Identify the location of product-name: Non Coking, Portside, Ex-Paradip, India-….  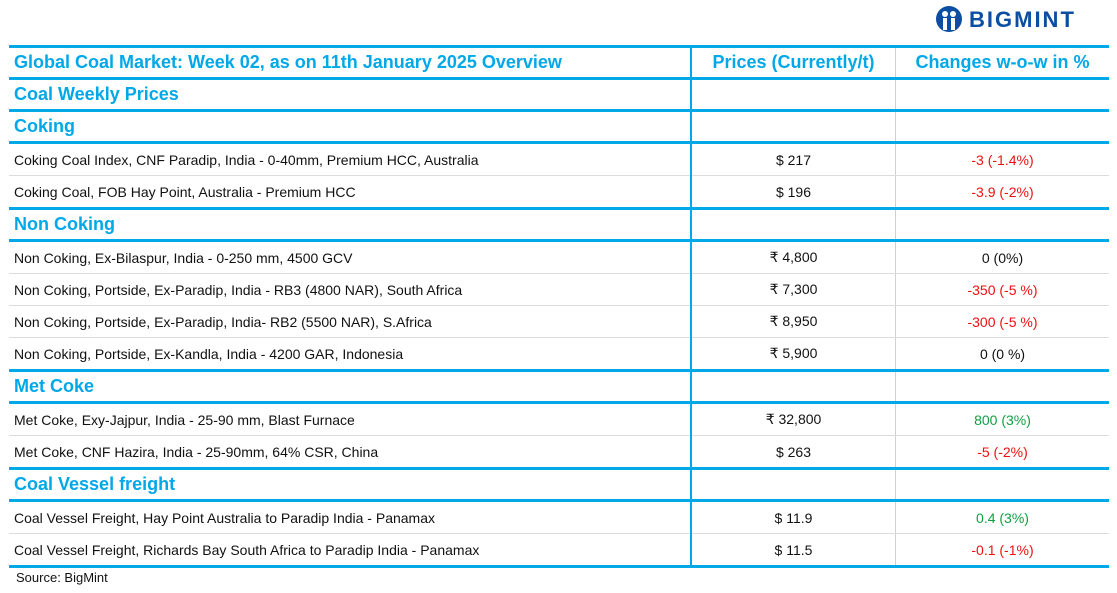
(350, 321).